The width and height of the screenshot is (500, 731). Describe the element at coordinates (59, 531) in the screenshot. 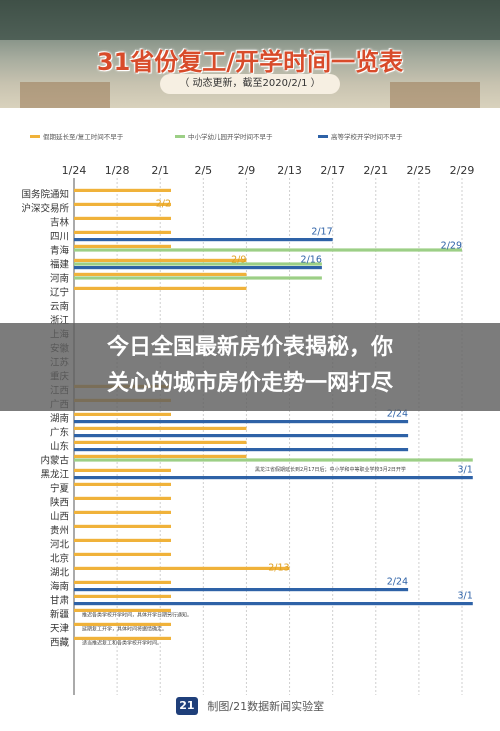

I see `row-label: 贵州` at that location.